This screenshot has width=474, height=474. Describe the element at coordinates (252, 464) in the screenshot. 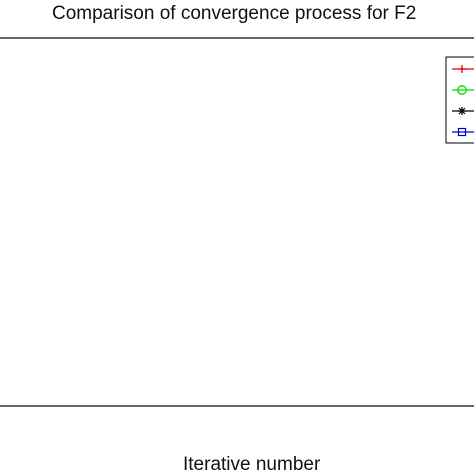

I see `x-axis-label: Iterative number` at that location.